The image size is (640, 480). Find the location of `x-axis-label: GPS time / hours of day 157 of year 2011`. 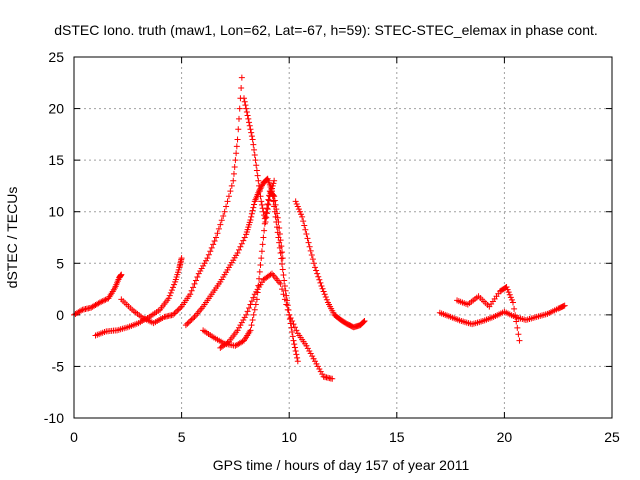

x-axis-label: GPS time / hours of day 157 of year 2011 is located at coordinates (341, 465).